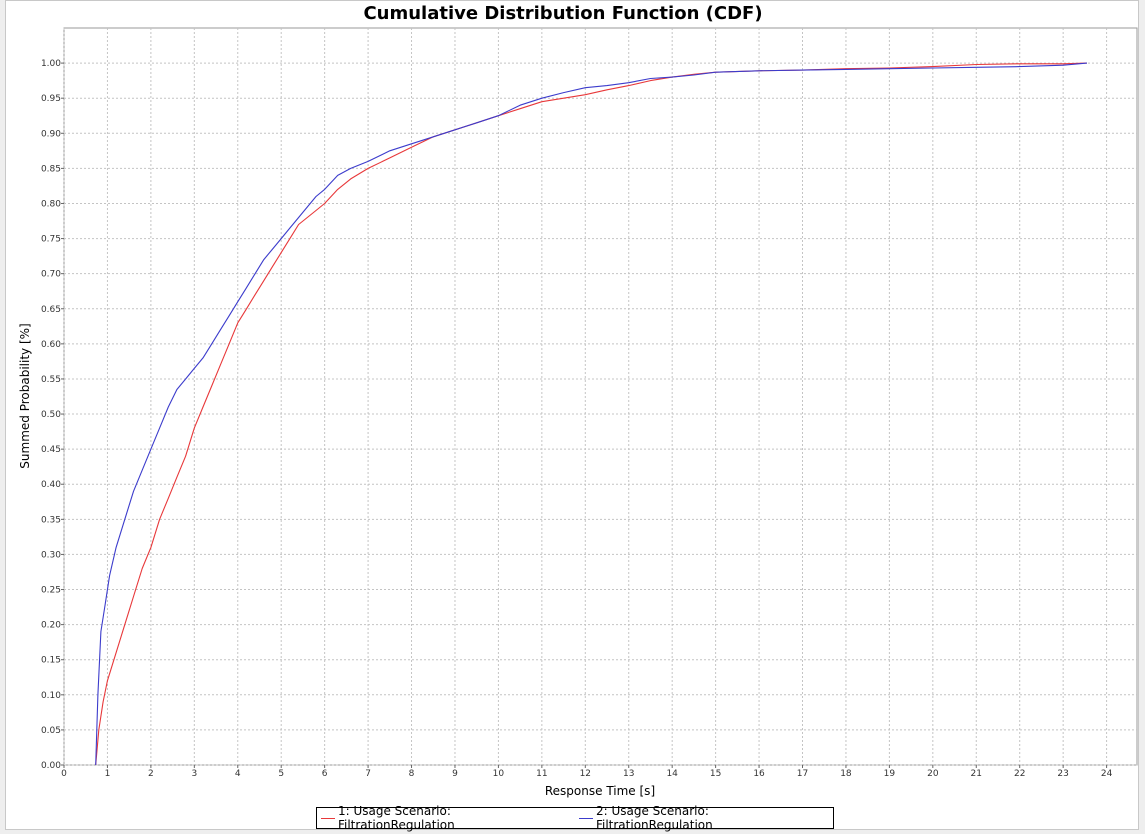  What do you see at coordinates (51, 555) in the screenshot?
I see `y-tick-label: 0.30` at bounding box center [51, 555].